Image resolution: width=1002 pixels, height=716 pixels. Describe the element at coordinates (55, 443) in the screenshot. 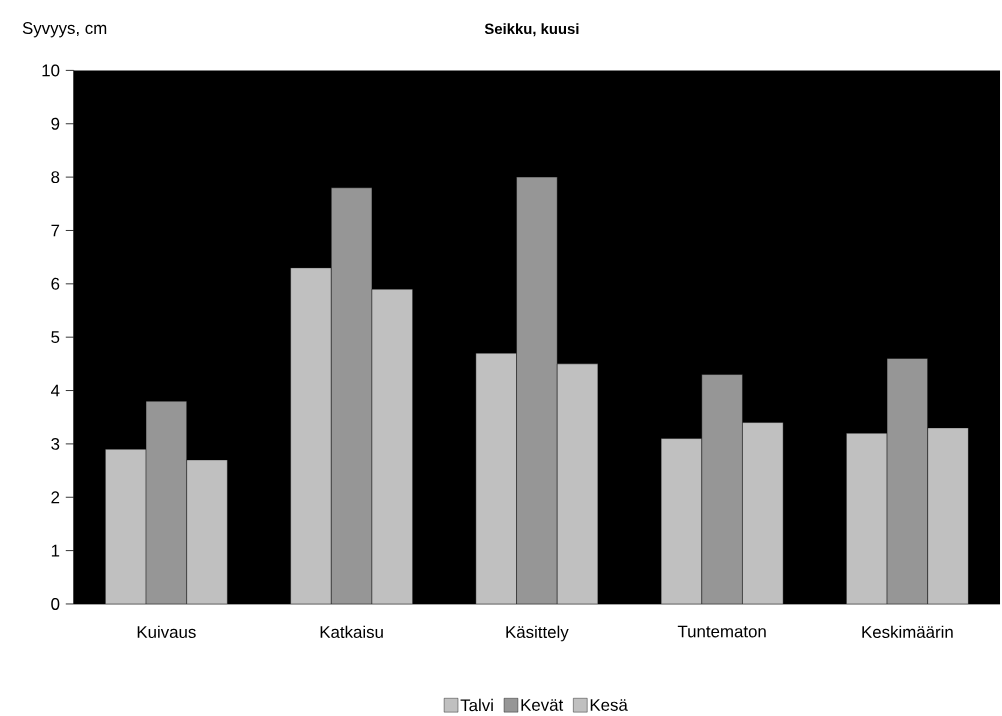

I see `y-tick-label: 3` at that location.